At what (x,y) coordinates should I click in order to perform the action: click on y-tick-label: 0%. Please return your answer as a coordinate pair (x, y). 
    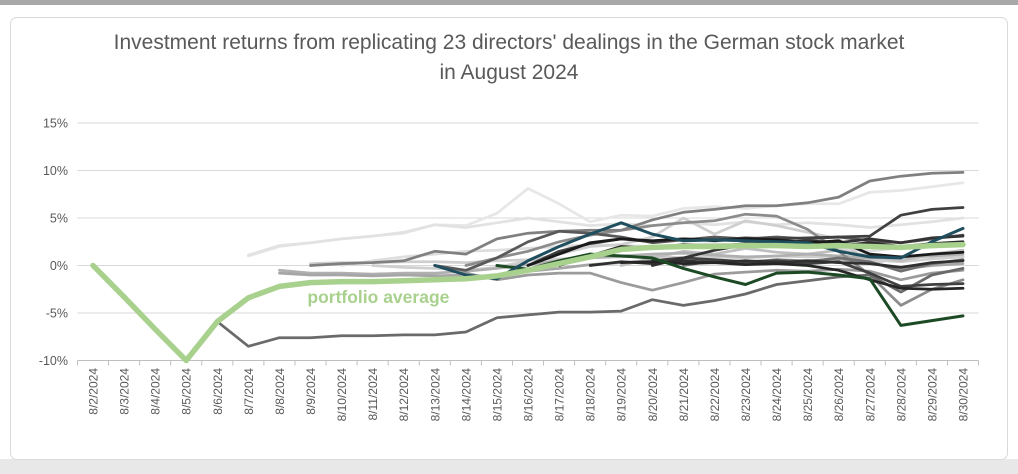
    Looking at the image, I should click on (59, 266).